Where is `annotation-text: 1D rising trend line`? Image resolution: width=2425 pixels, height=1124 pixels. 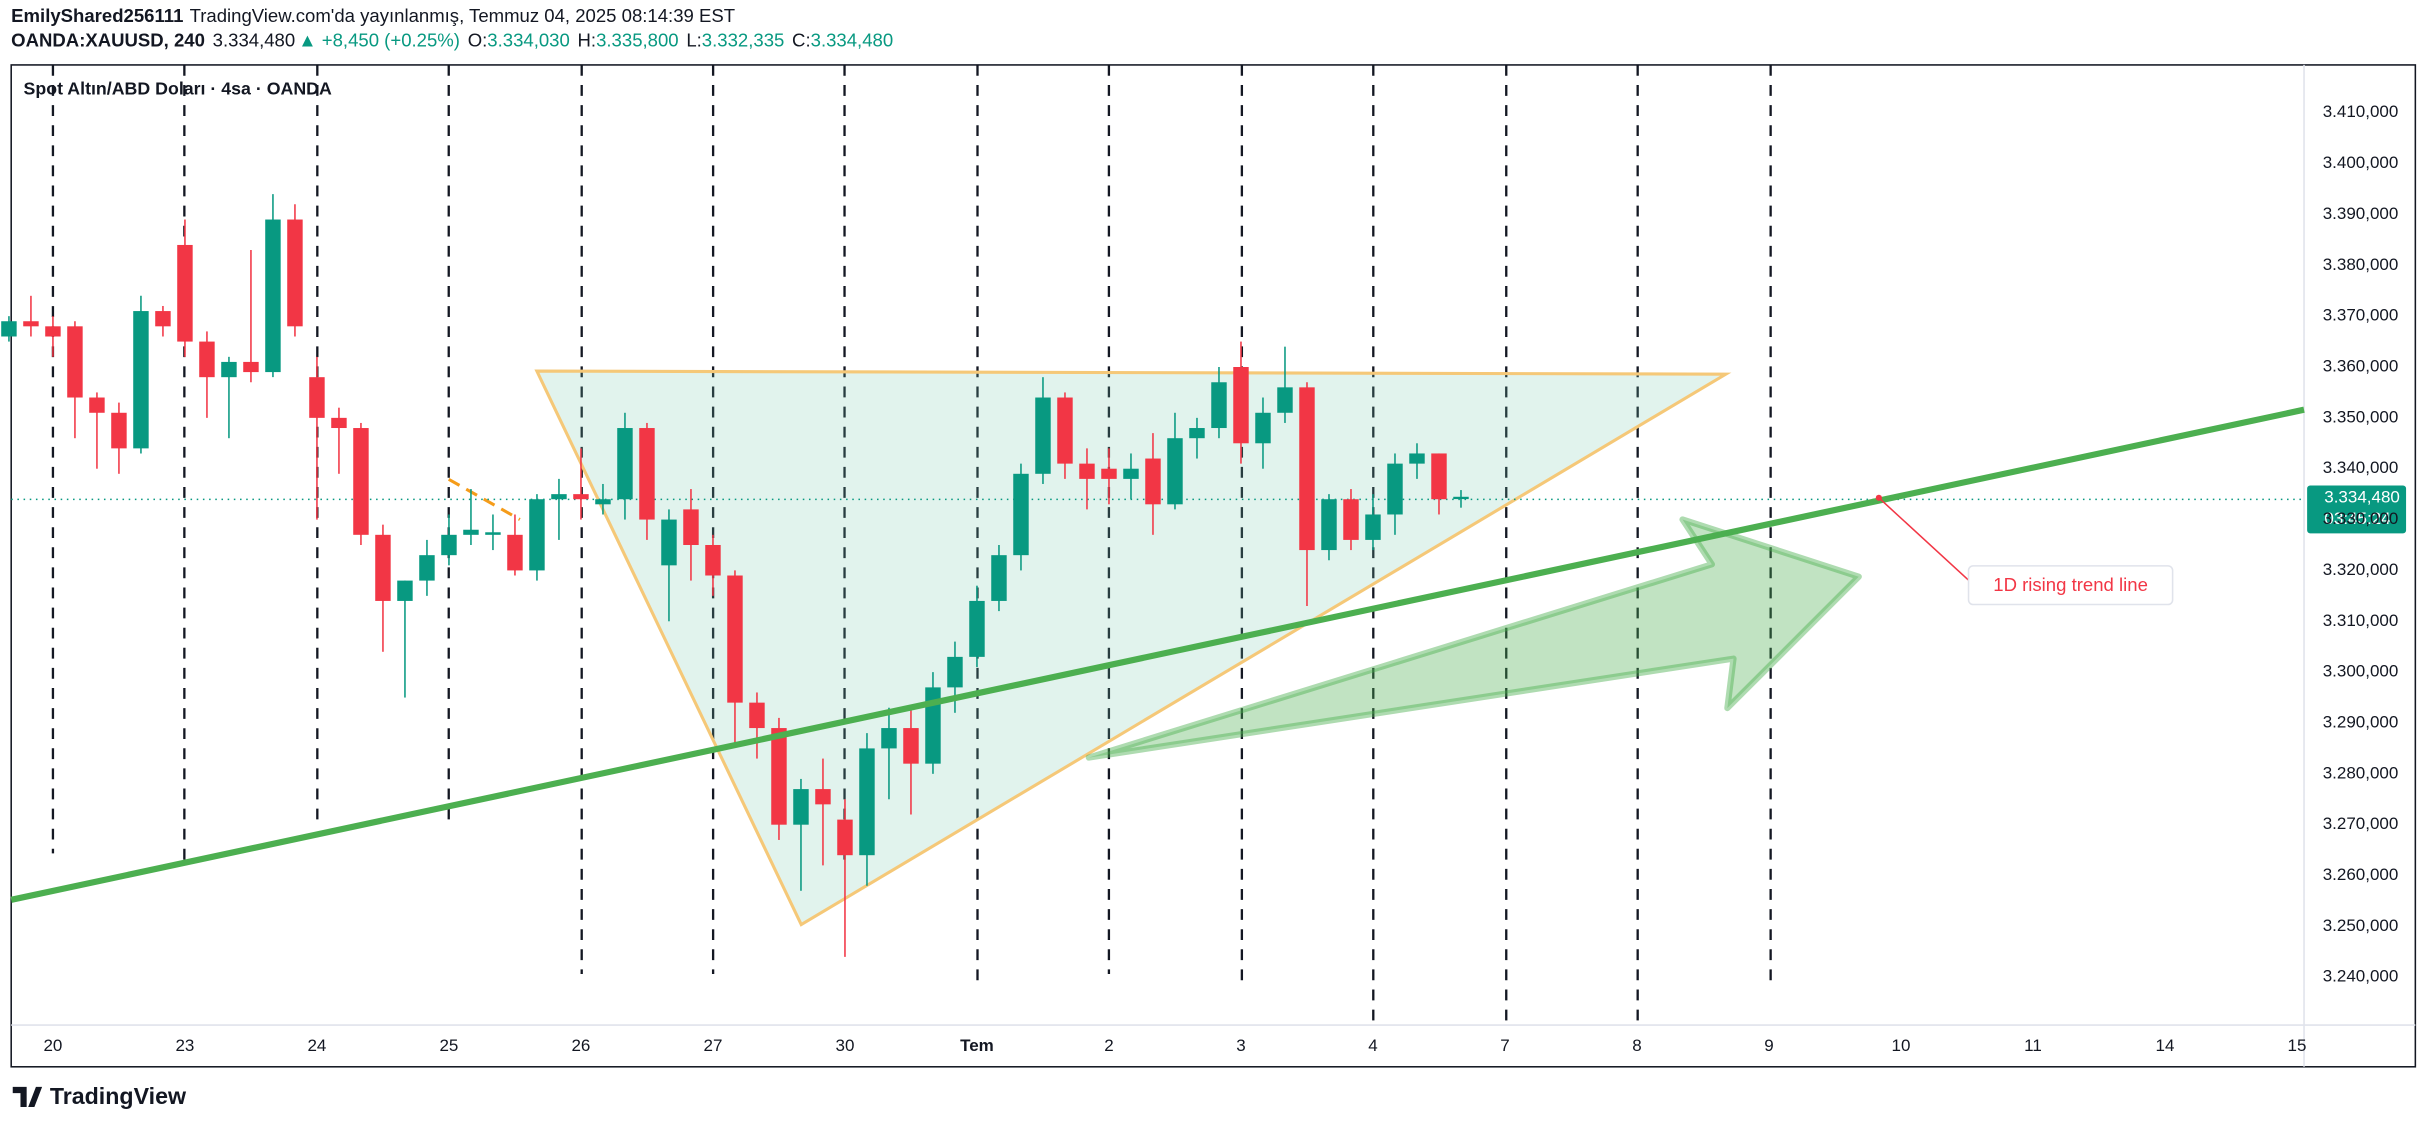 annotation-text: 1D rising trend line is located at coordinates (2070, 584).